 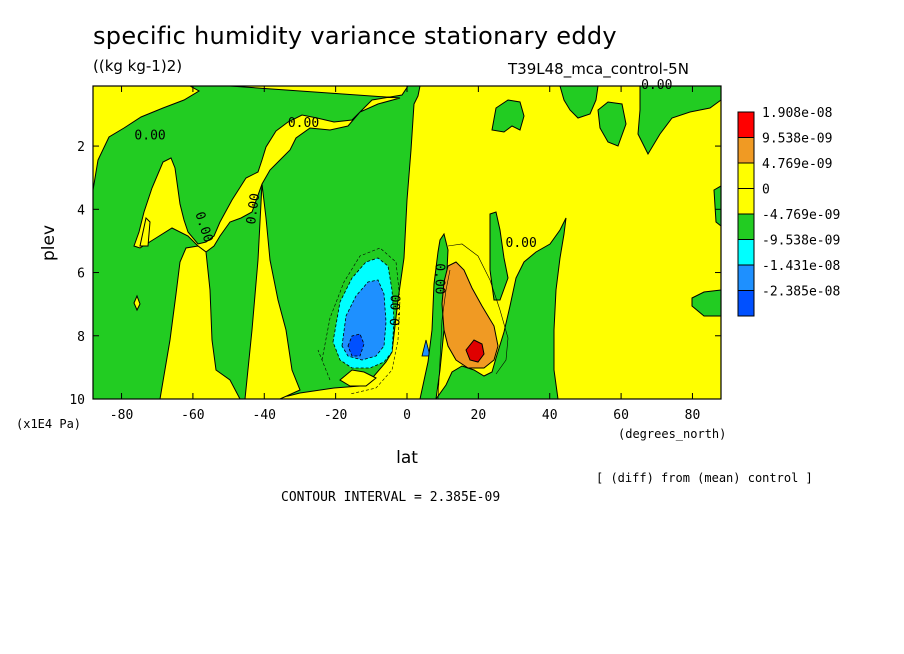 What do you see at coordinates (797, 164) in the screenshot?
I see `legend-label: 4.769e-09` at bounding box center [797, 164].